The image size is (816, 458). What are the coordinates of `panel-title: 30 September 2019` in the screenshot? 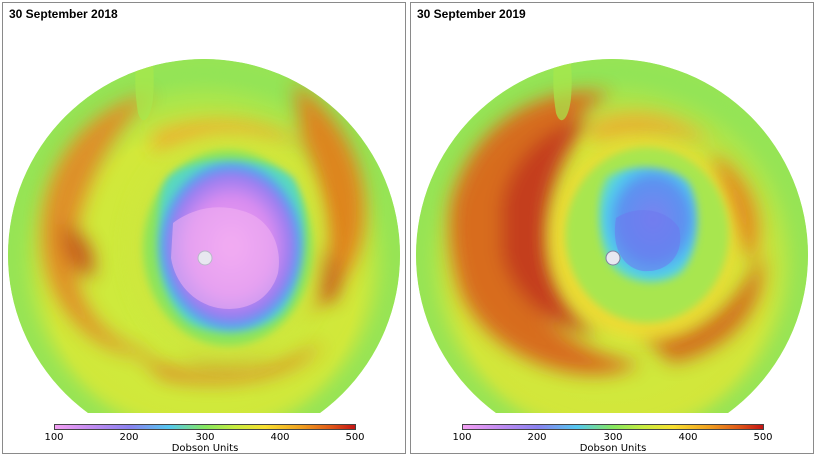 It's located at (471, 14).